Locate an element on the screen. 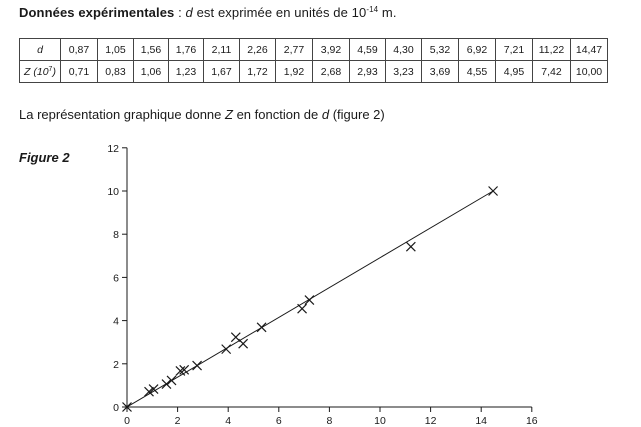 The image size is (641, 427). row-label-z-exp: 7 is located at coordinates (50, 69).